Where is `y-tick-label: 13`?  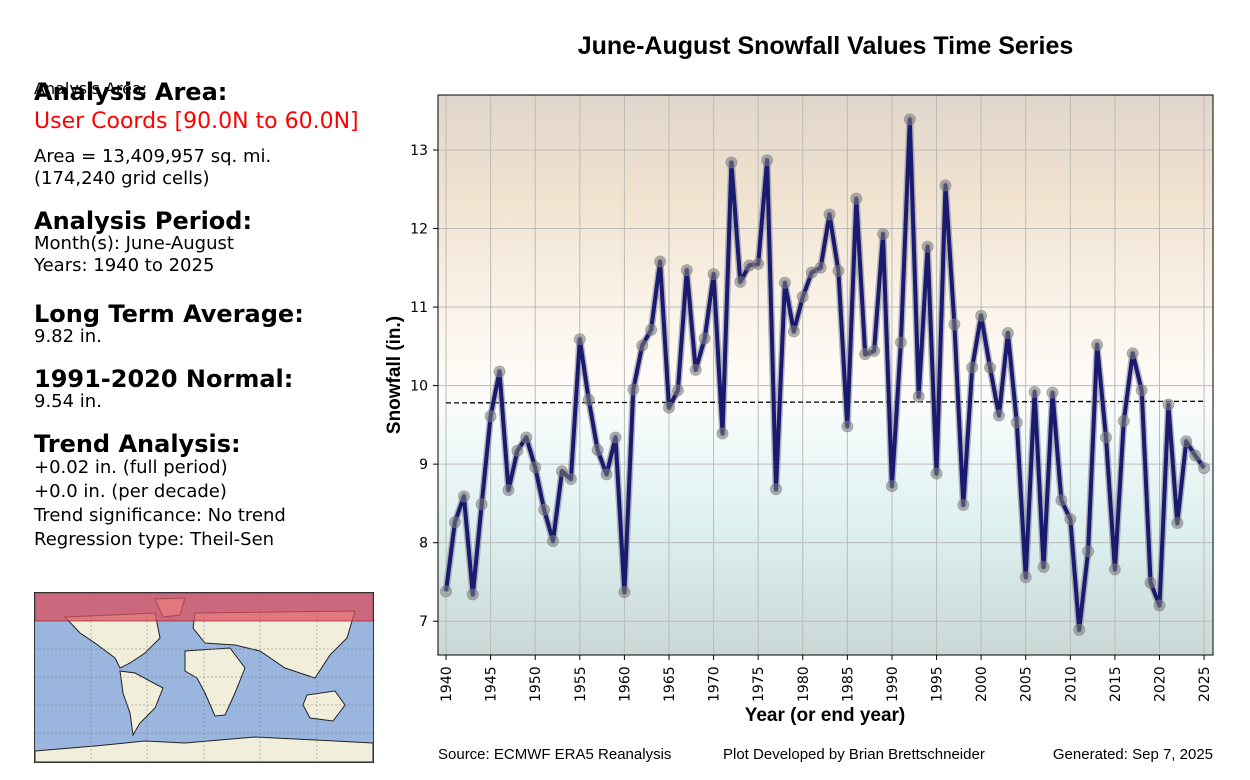 y-tick-label: 13 is located at coordinates (419, 151).